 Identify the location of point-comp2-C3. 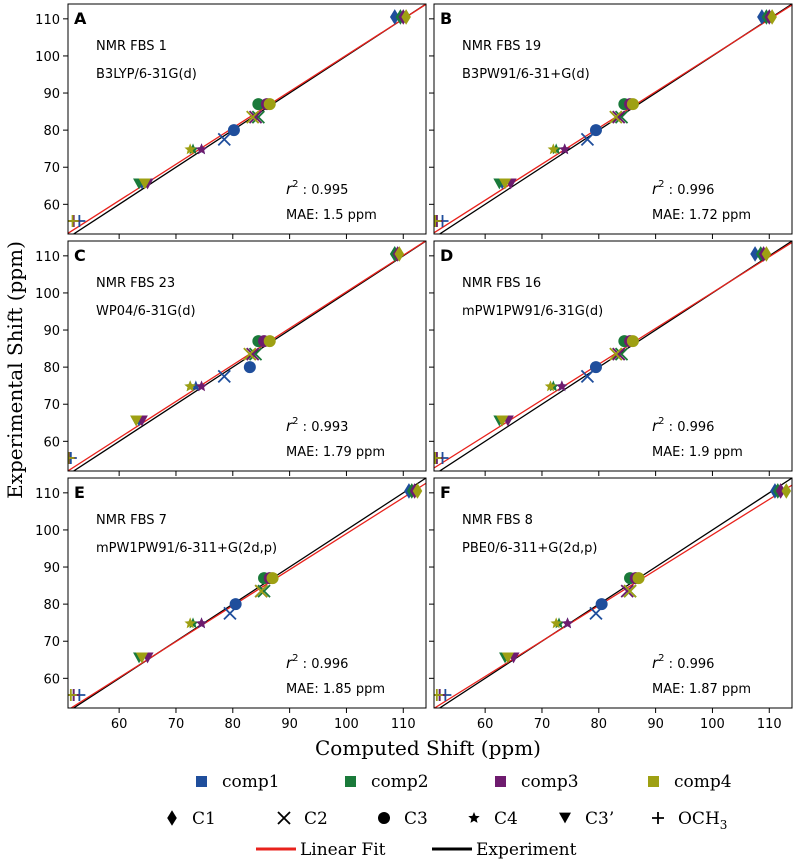
(258, 104).